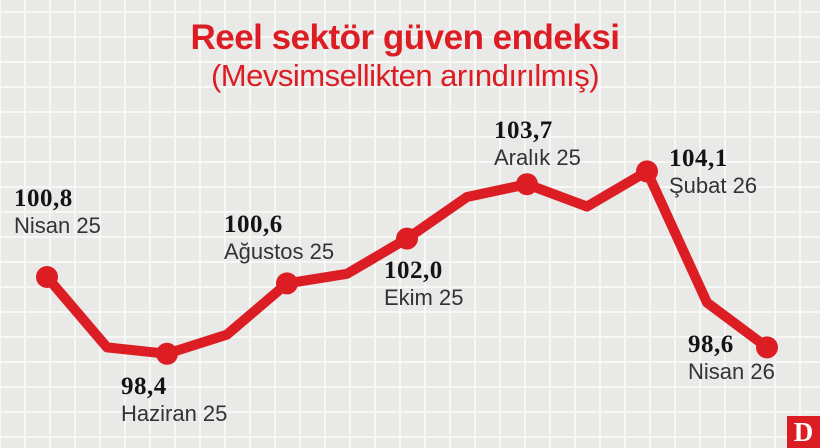  I want to click on brand-logo: D, so click(803, 432).